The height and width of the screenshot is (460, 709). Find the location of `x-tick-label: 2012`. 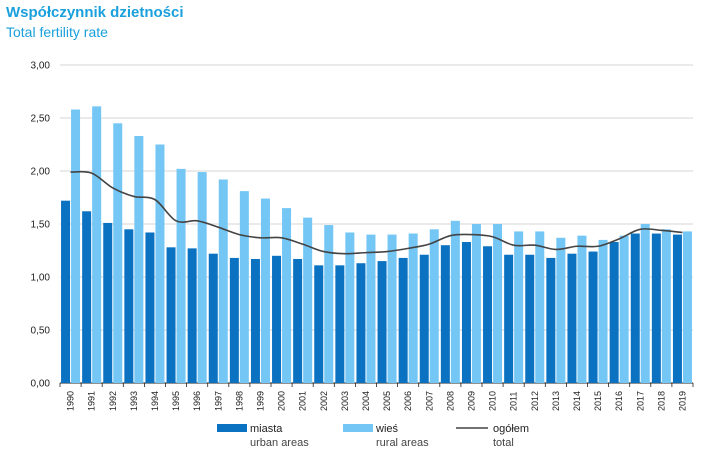

x-tick-label: 2012 is located at coordinates (535, 401).